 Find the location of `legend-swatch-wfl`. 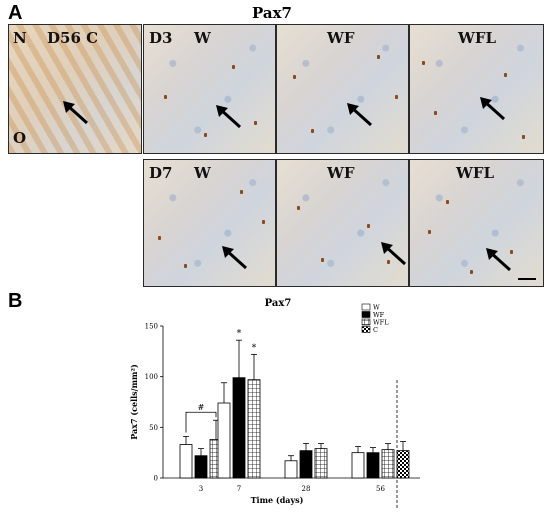

legend-swatch-wfl is located at coordinates (366, 322).